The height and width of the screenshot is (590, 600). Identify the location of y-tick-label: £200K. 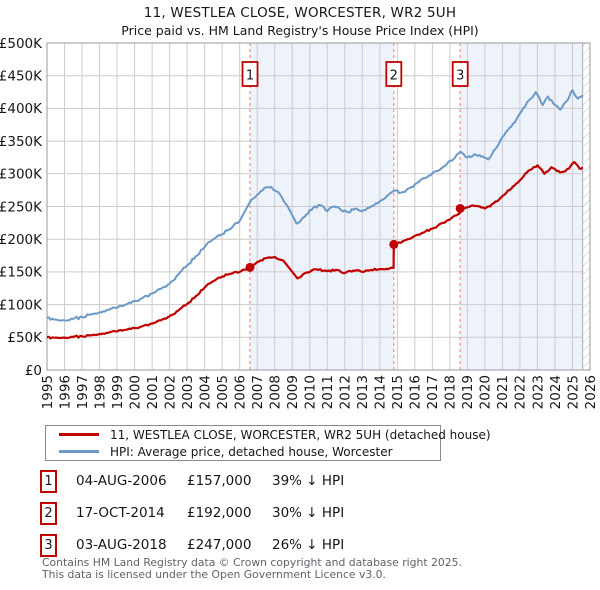
(21, 240).